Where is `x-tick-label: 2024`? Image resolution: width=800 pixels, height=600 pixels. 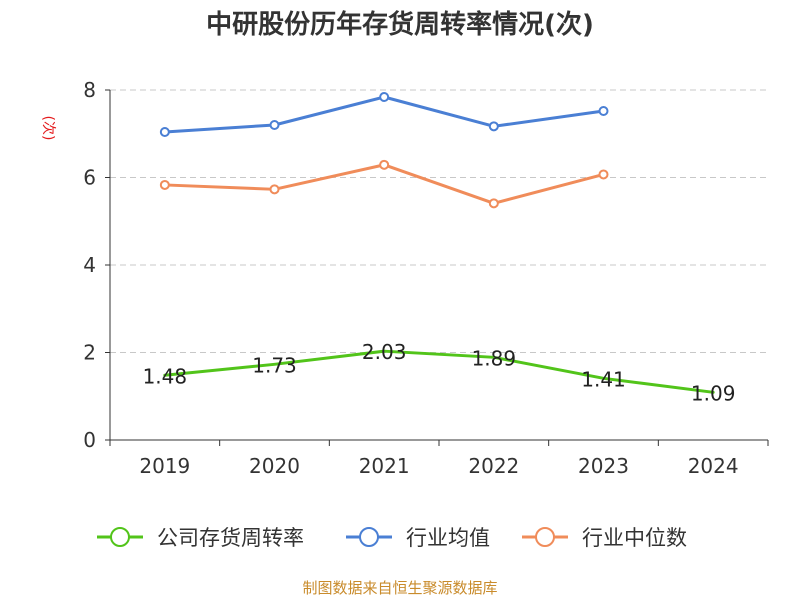 x-tick-label: 2024 is located at coordinates (713, 466).